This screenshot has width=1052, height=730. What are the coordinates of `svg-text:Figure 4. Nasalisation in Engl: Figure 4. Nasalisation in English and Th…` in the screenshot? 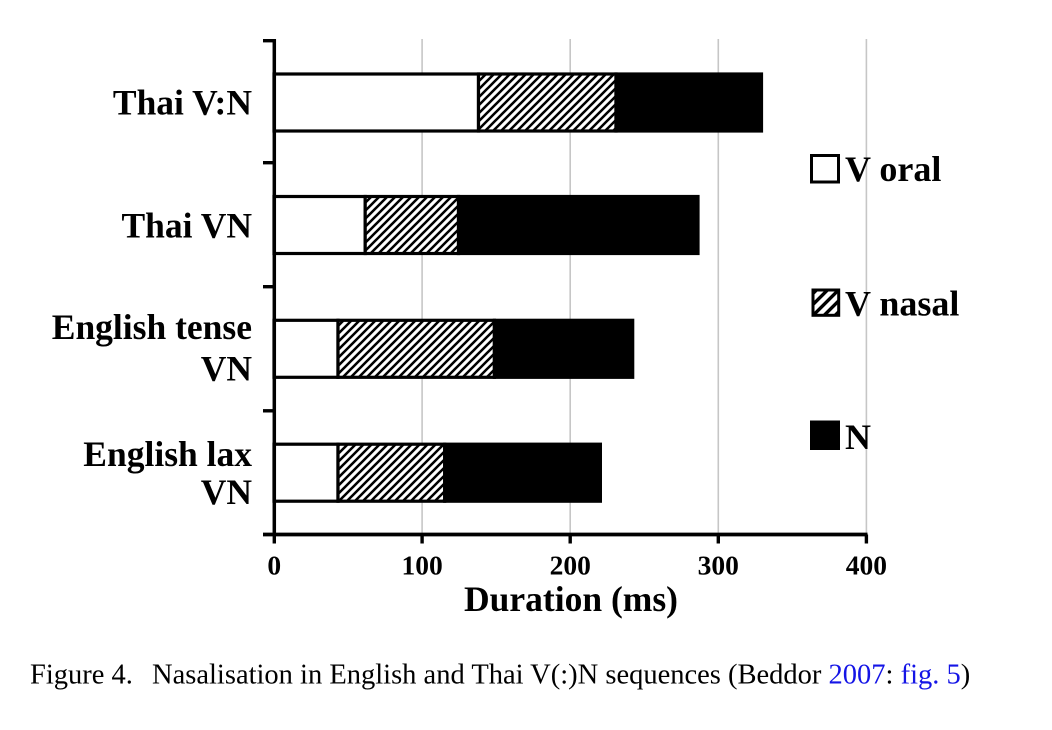 It's located at (500, 675).